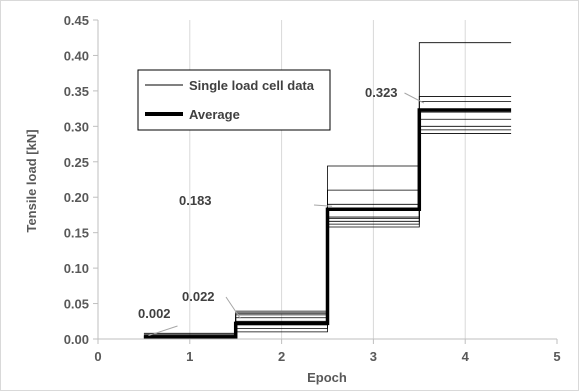 This screenshot has width=579, height=391. I want to click on x-tick-label: 4, so click(466, 356).